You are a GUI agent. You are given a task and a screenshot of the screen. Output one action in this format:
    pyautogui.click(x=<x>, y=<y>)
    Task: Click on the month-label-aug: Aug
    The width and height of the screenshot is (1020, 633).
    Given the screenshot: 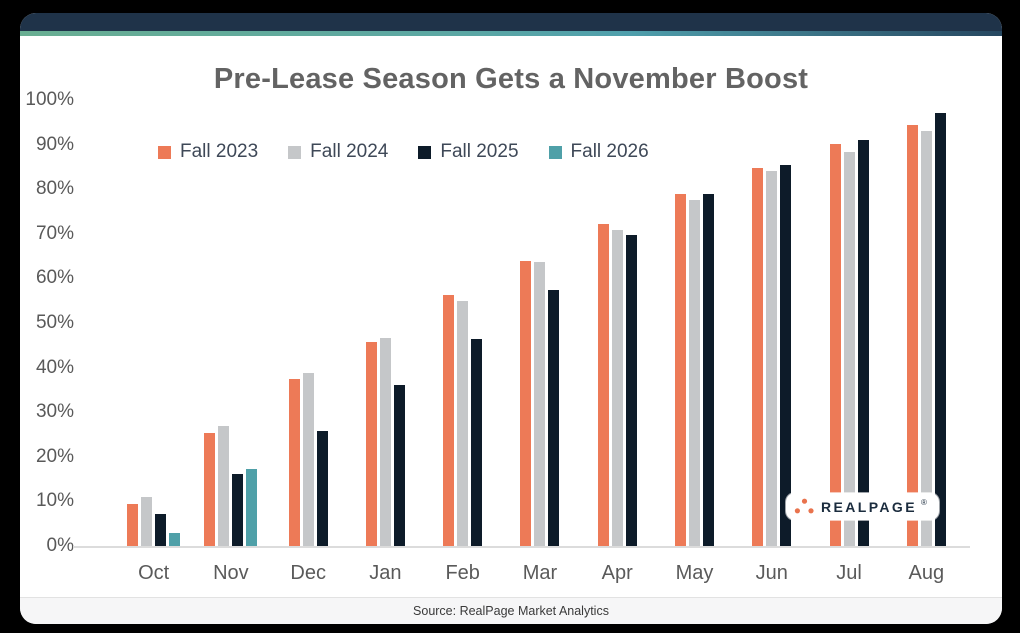 What is the action you would take?
    pyautogui.click(x=926, y=573)
    